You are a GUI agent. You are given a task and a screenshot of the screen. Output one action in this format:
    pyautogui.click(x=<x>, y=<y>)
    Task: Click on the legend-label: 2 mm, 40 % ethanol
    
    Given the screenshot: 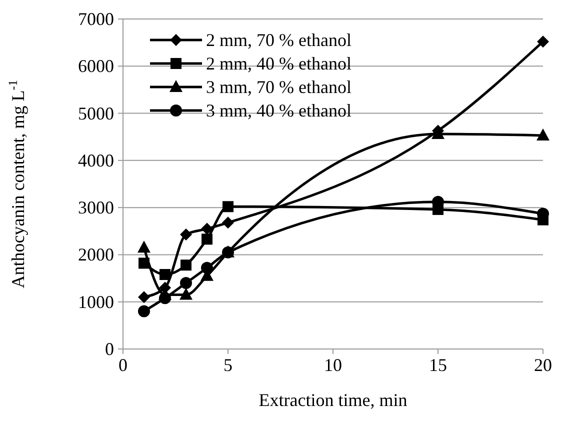 What is the action you would take?
    pyautogui.click(x=279, y=64)
    